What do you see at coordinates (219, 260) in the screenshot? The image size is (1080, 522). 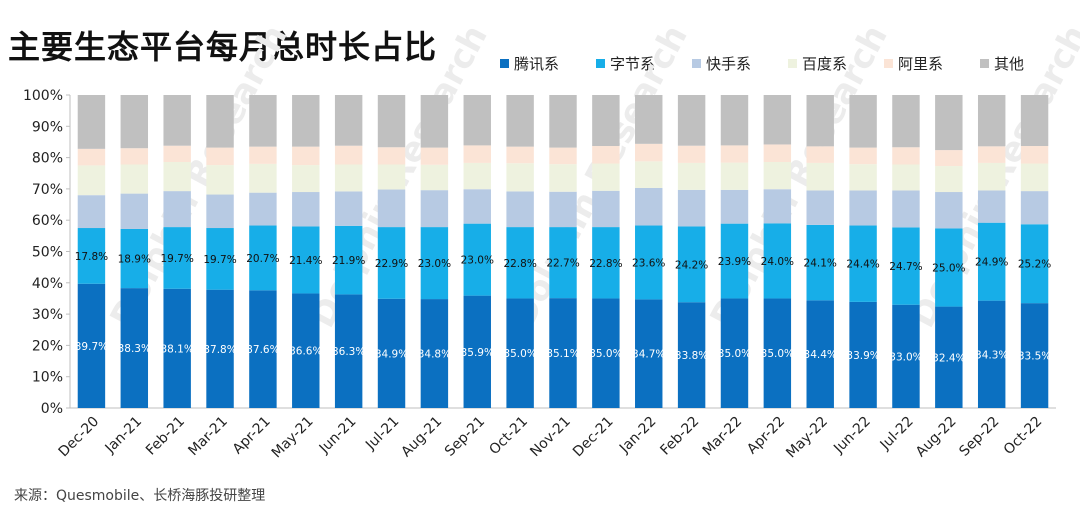 I see `data-label-bytedance: 19.7%` at bounding box center [219, 260].